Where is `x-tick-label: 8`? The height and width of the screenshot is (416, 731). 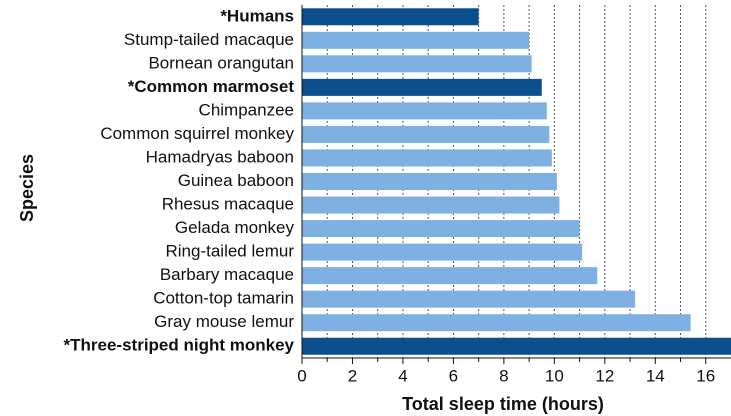 x-tick-label: 8 is located at coordinates (503, 375).